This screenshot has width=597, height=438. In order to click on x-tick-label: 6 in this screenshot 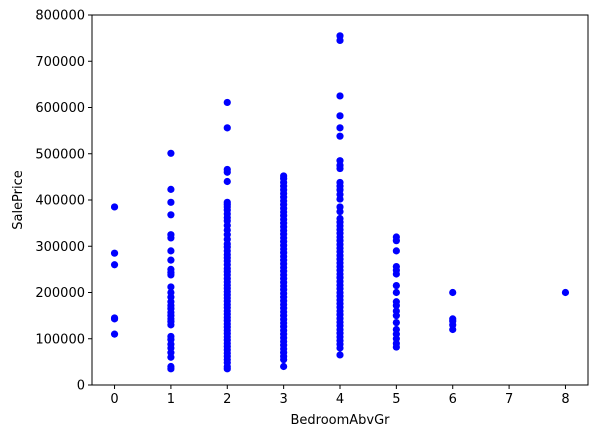, I will do `click(453, 399)`.